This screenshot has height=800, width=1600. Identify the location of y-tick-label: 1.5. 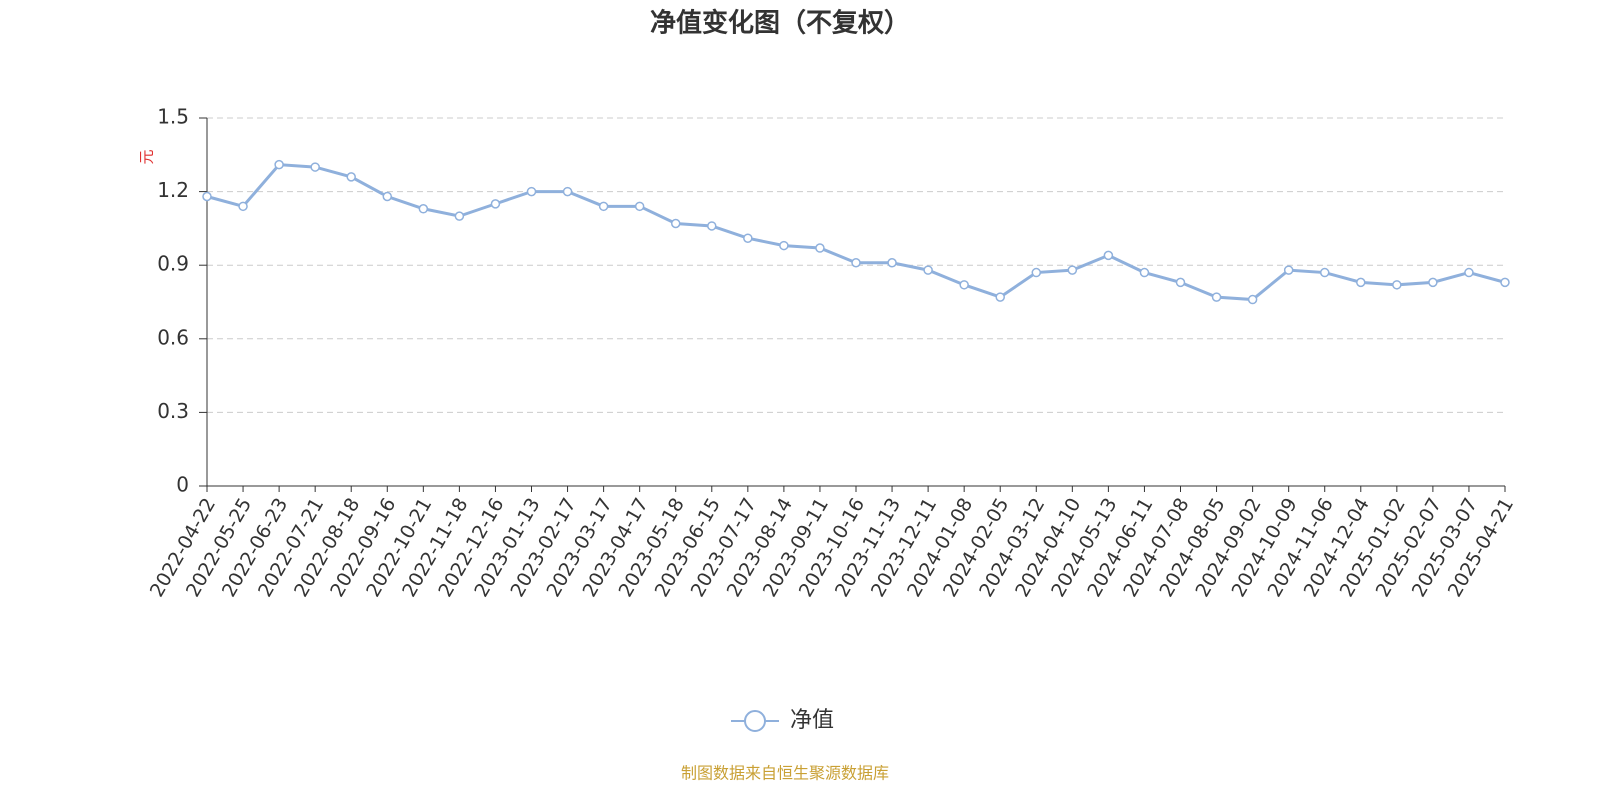
(173, 117).